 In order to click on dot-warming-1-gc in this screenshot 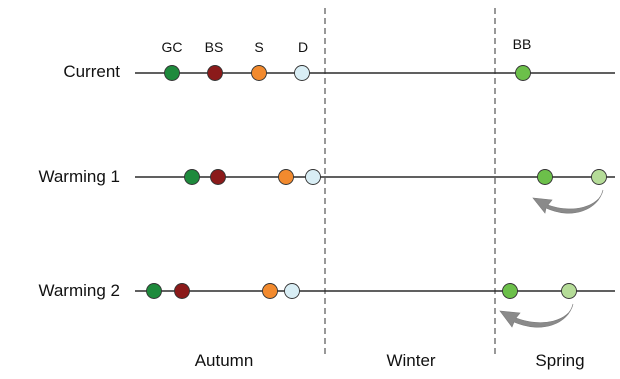, I will do `click(192, 177)`.